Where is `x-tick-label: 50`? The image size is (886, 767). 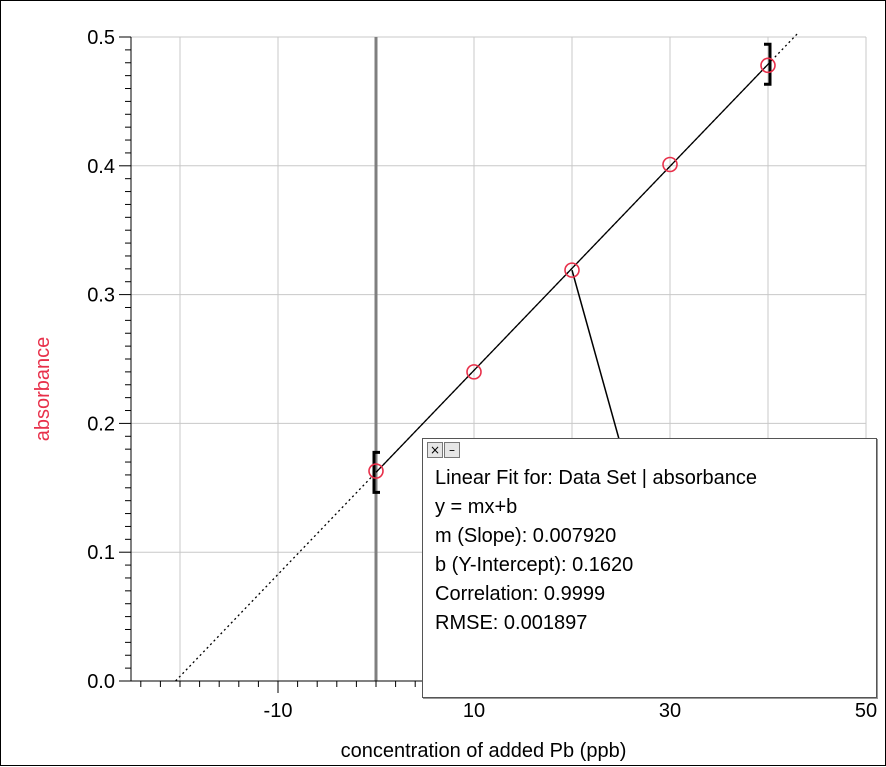
x-tick-label: 50 is located at coordinates (866, 711).